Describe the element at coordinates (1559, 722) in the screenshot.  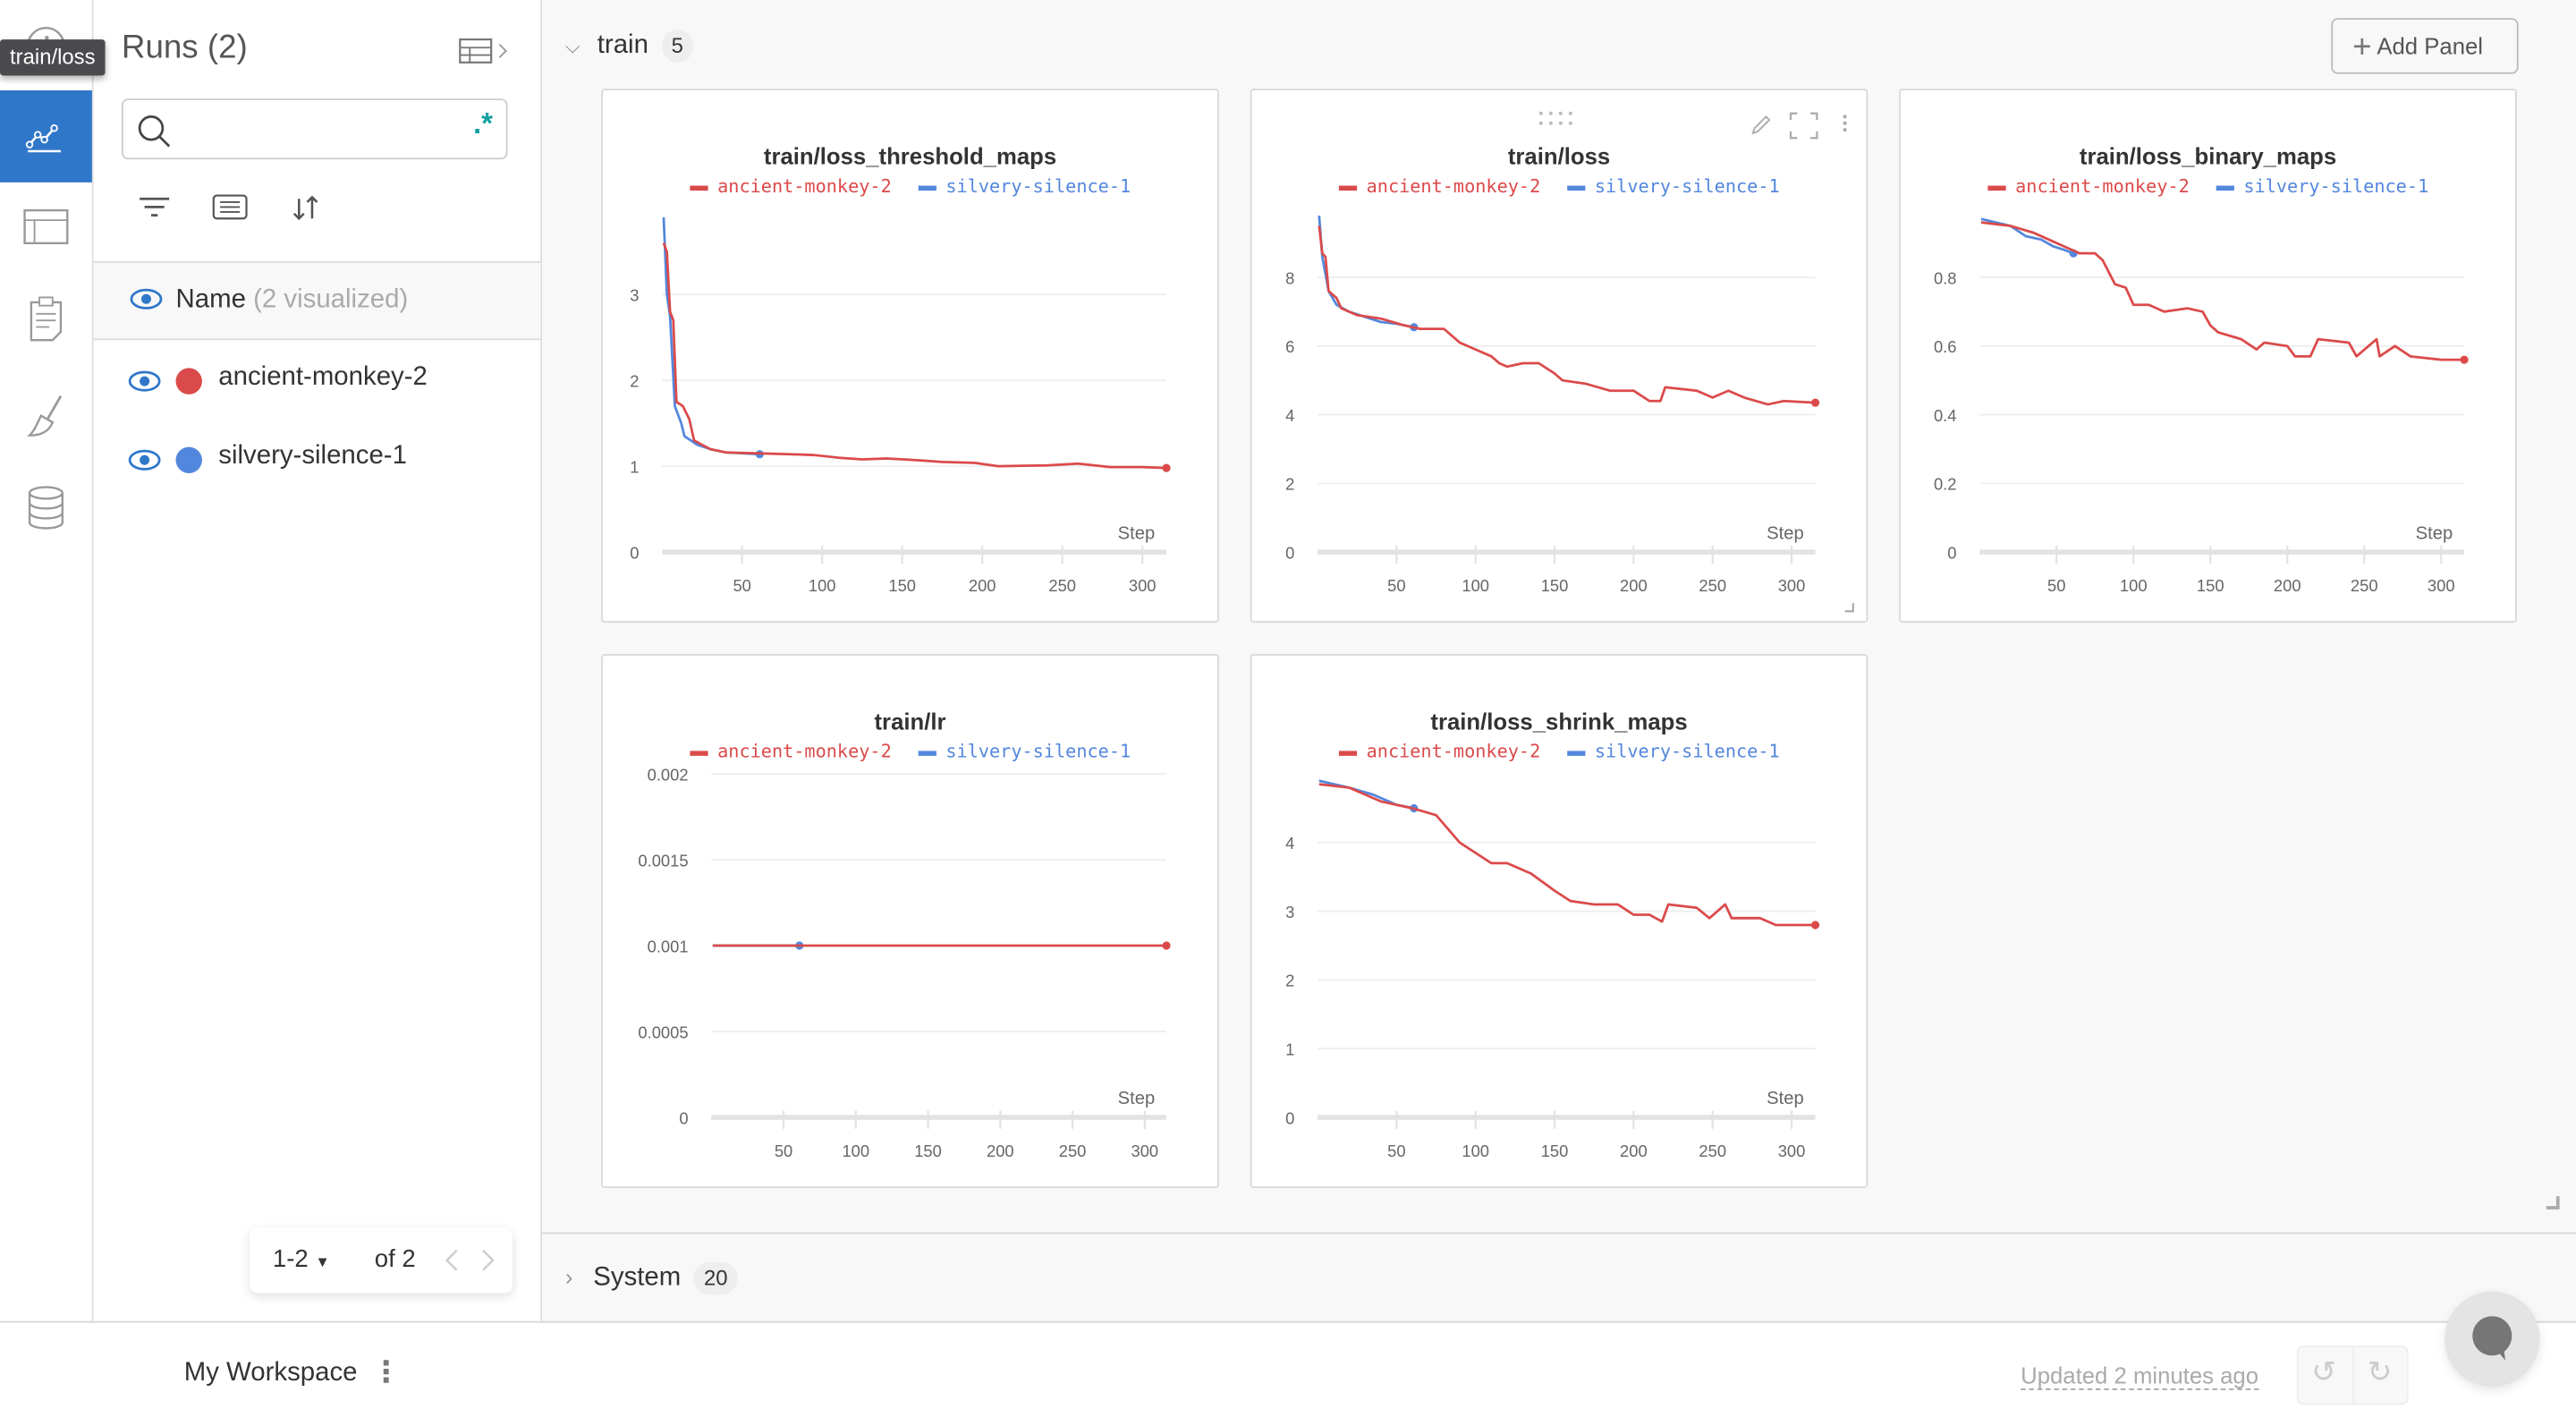
I see `chart-title: train/loss_shrink_maps` at that location.